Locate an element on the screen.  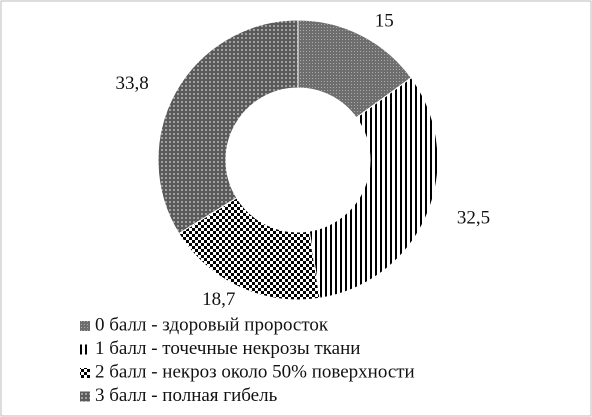
data-label: 15 is located at coordinates (384, 20).